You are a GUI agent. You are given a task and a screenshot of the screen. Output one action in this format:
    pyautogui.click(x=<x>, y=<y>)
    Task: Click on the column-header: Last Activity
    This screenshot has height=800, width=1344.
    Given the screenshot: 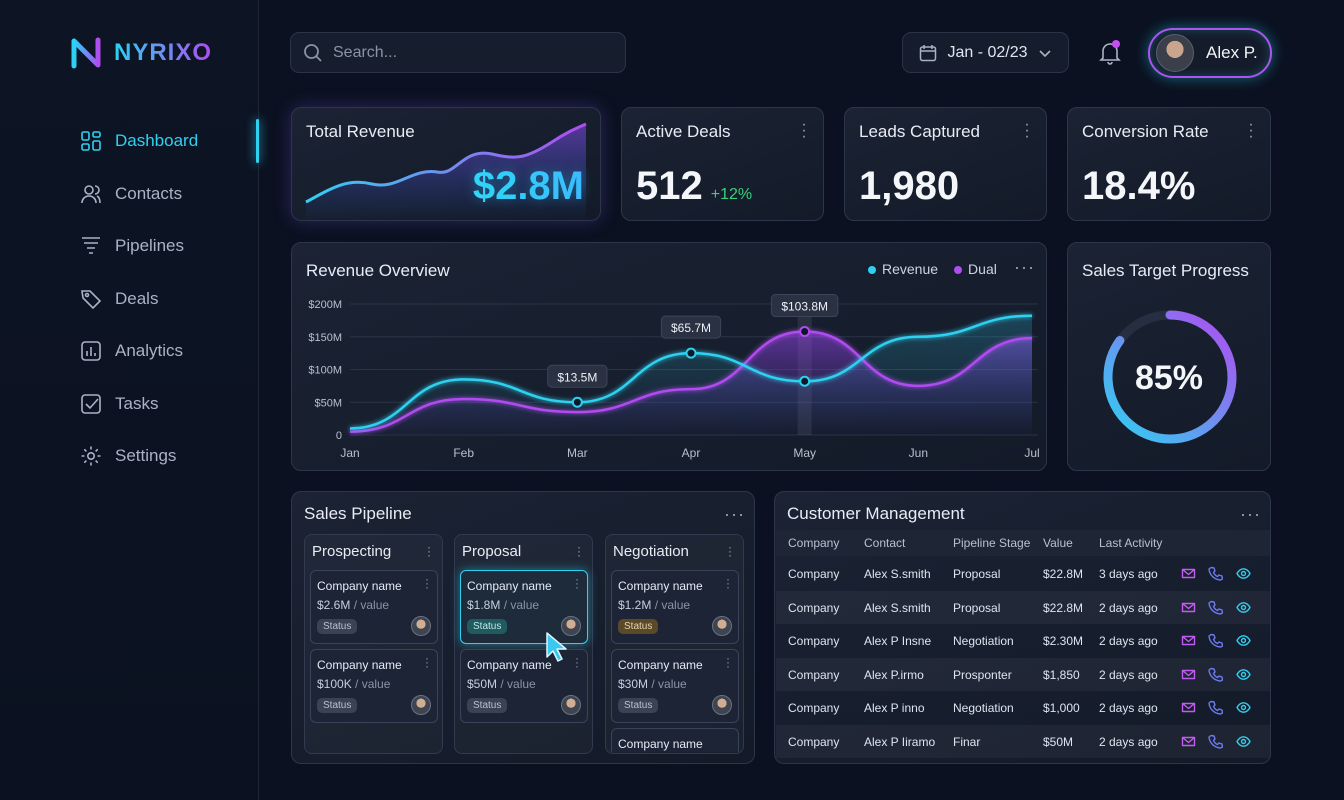 What is the action you would take?
    pyautogui.click(x=1131, y=543)
    